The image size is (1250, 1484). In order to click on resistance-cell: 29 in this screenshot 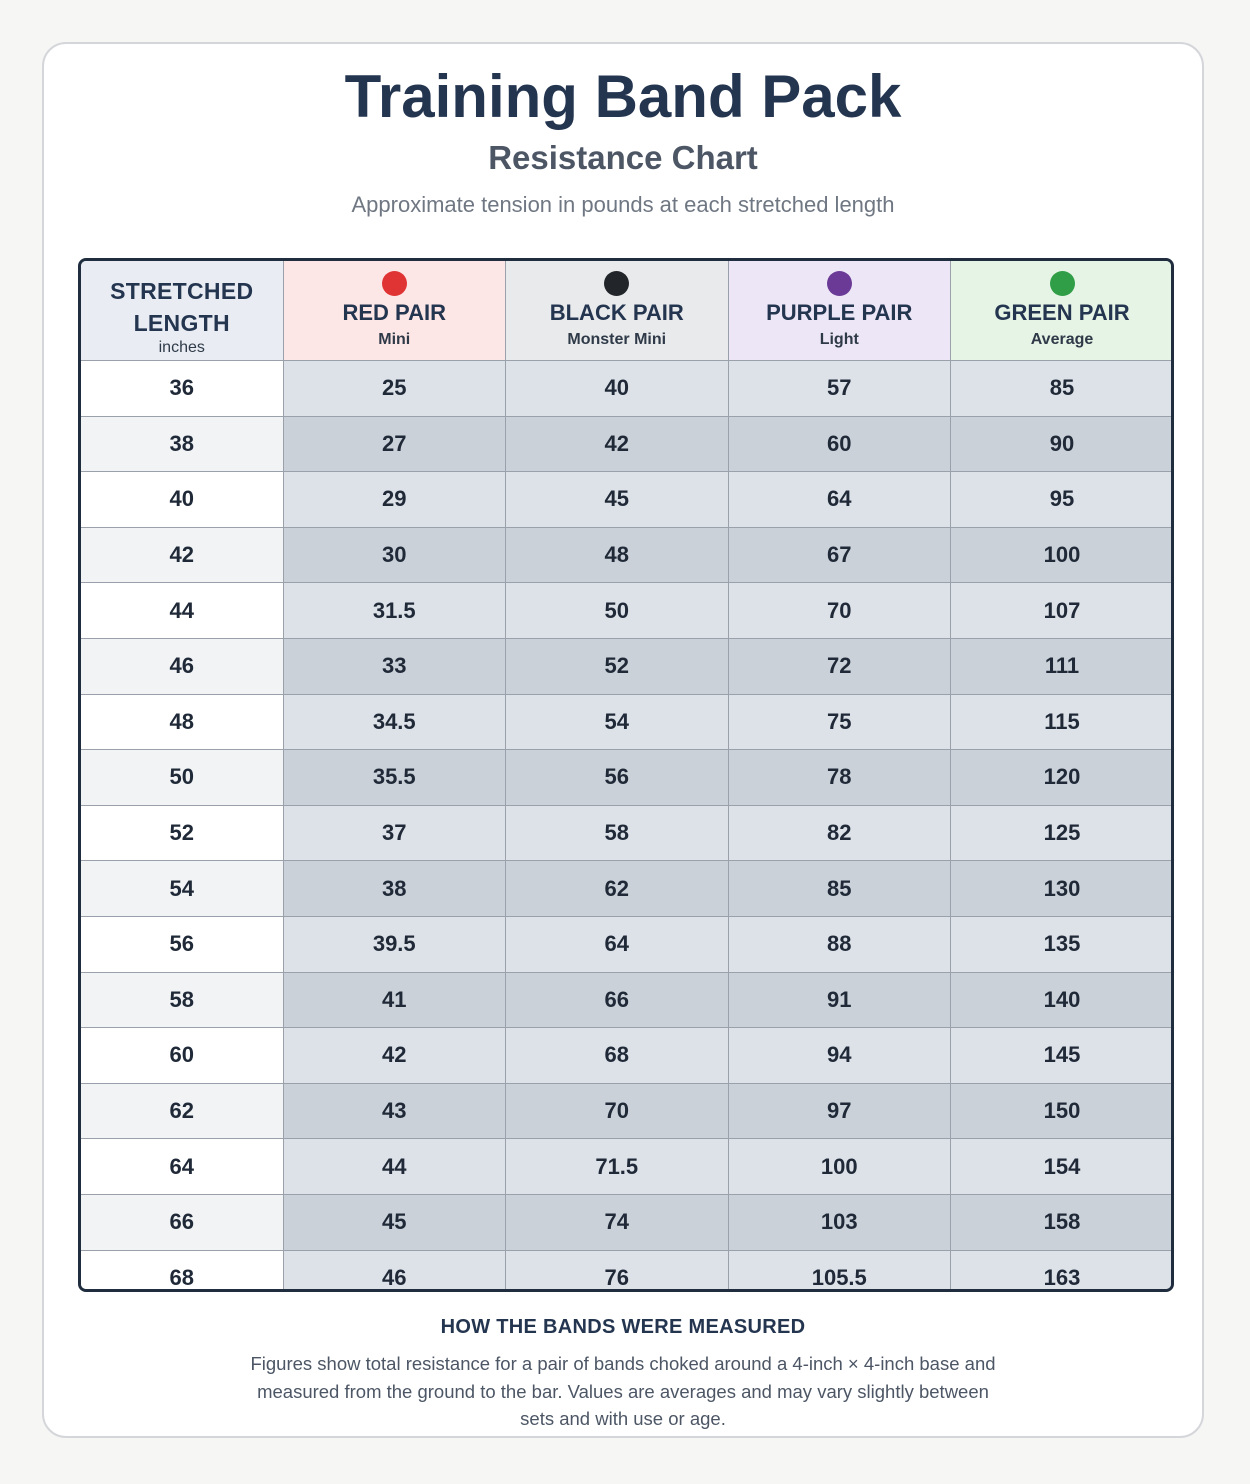, I will do `click(394, 499)`.